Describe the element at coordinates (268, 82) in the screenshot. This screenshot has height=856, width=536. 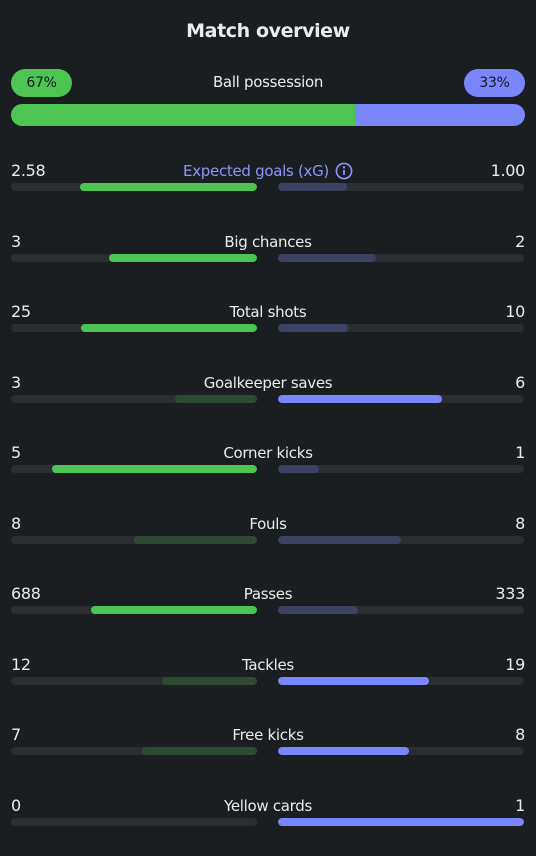
I see `possession-label: Ball possession` at that location.